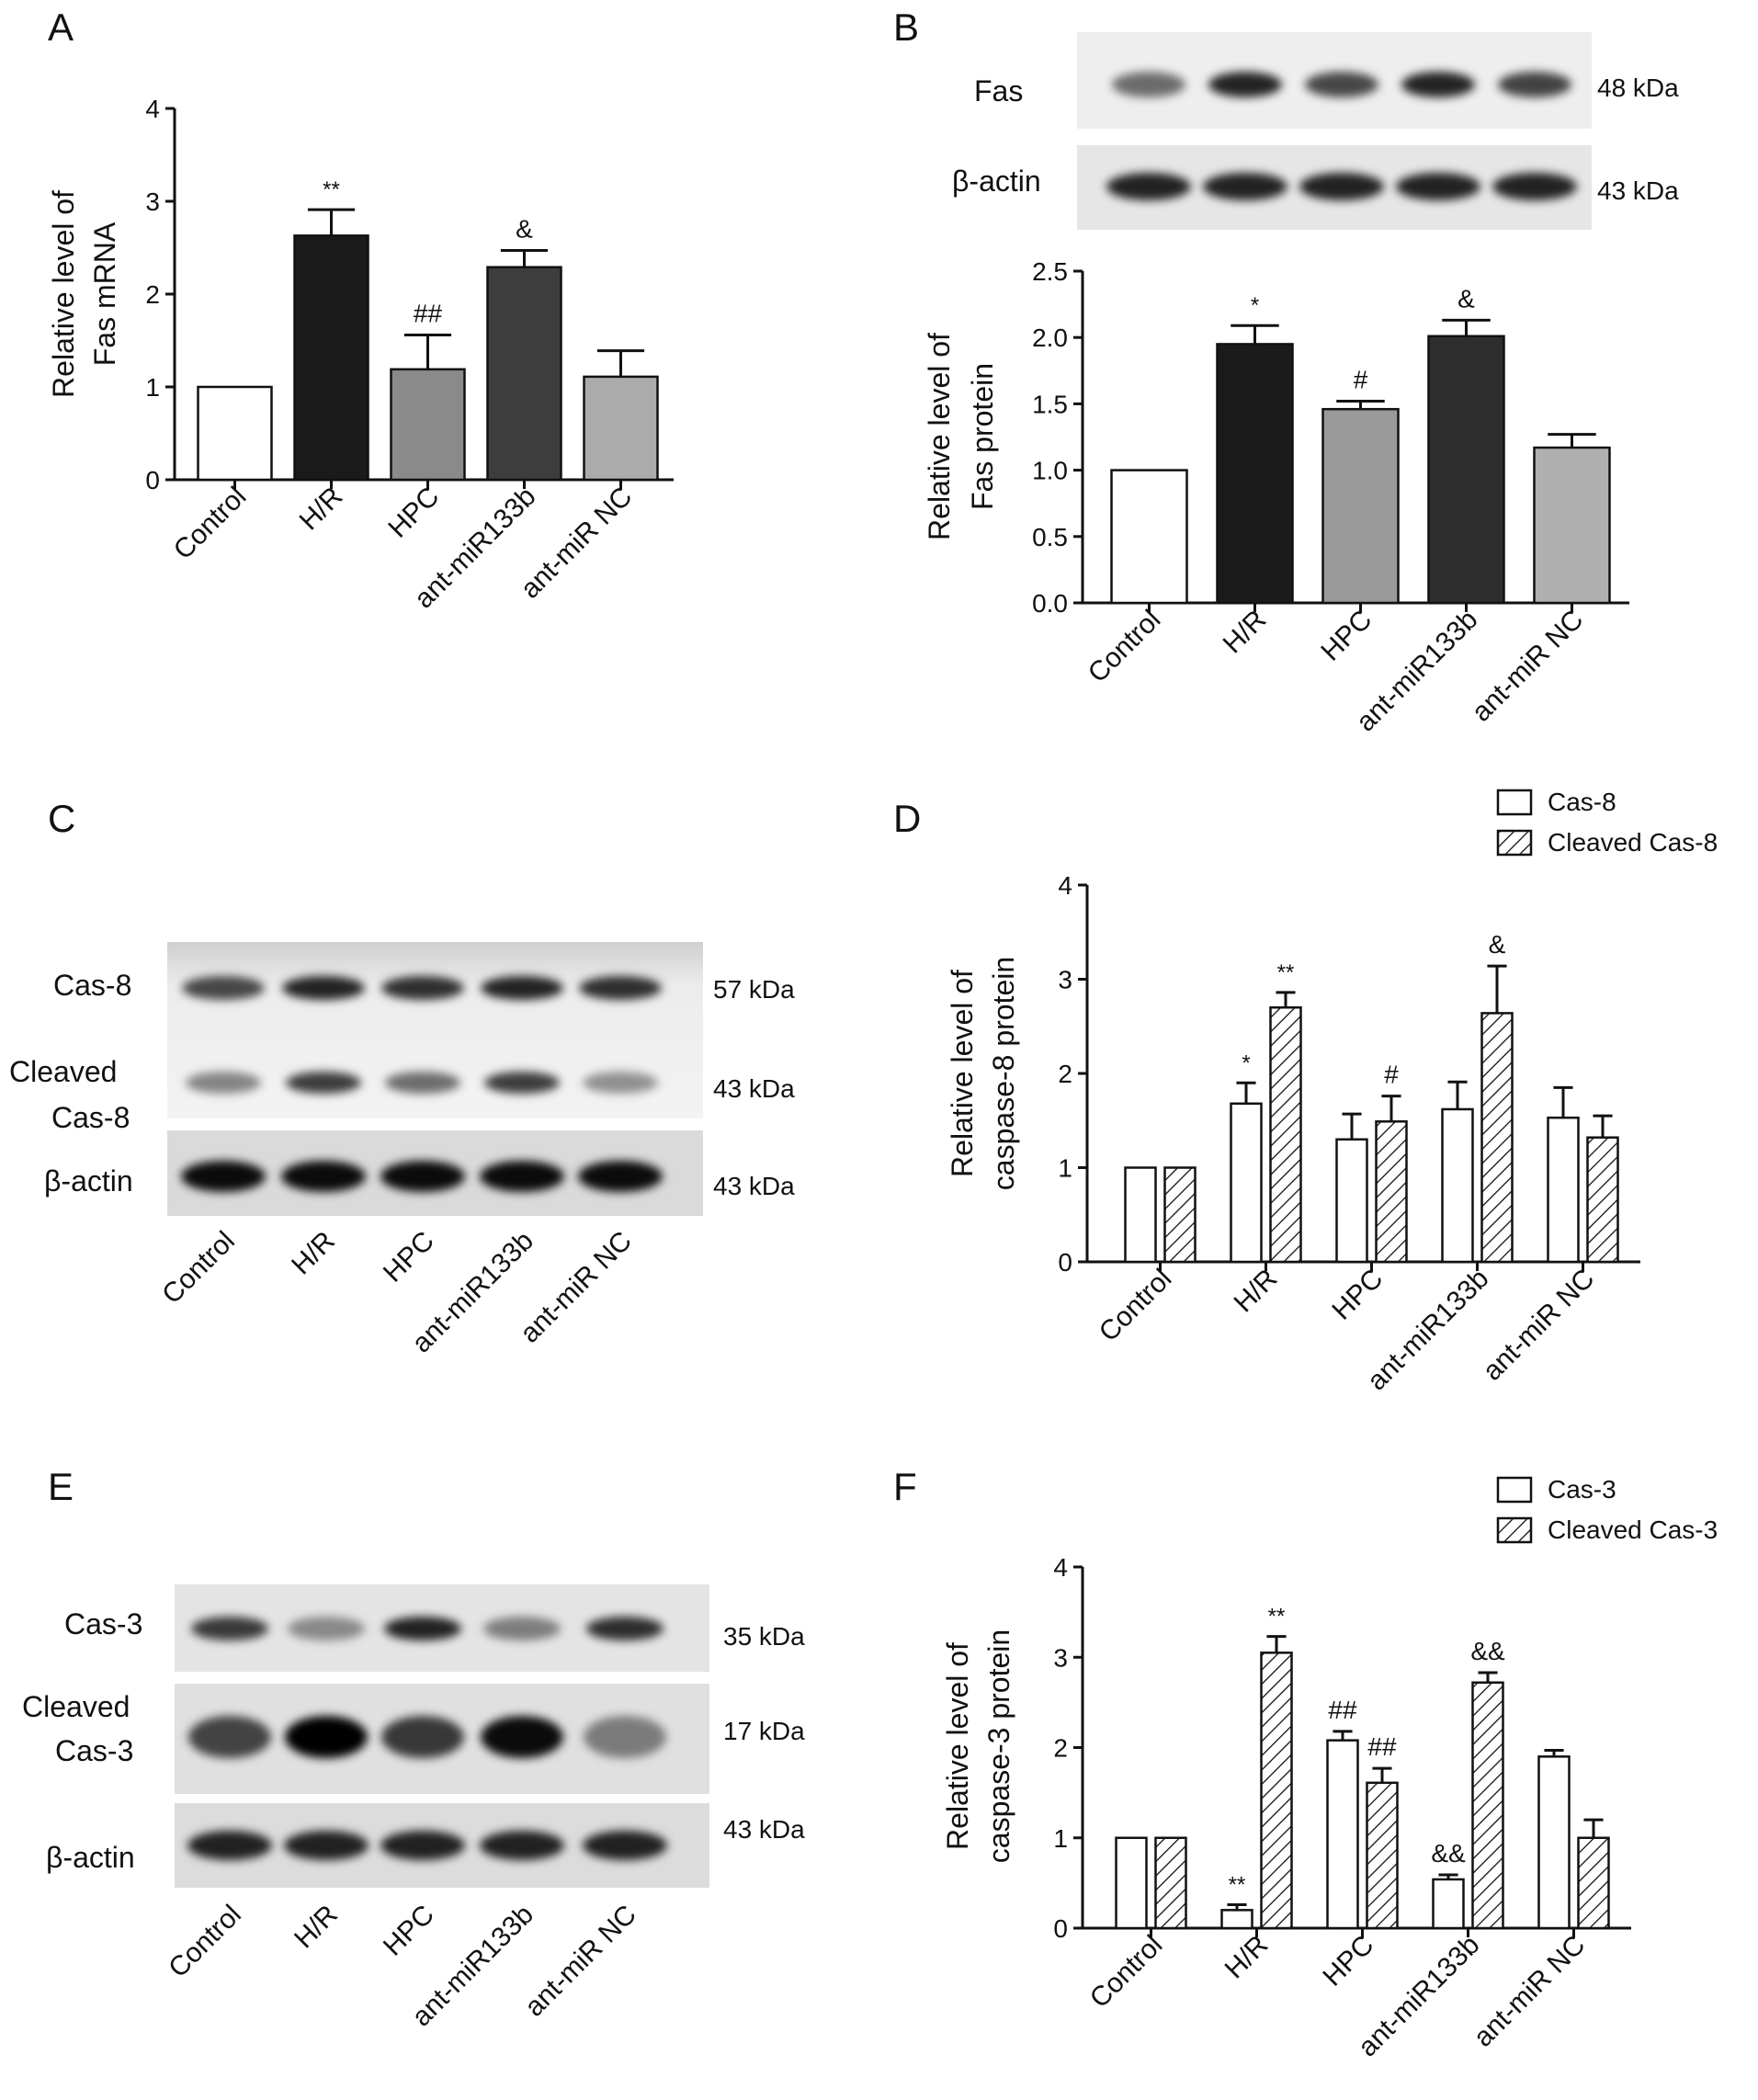 The width and height of the screenshot is (1758, 2100). Describe the element at coordinates (1488, 1651) in the screenshot. I see `significance-mark-f: &&` at that location.